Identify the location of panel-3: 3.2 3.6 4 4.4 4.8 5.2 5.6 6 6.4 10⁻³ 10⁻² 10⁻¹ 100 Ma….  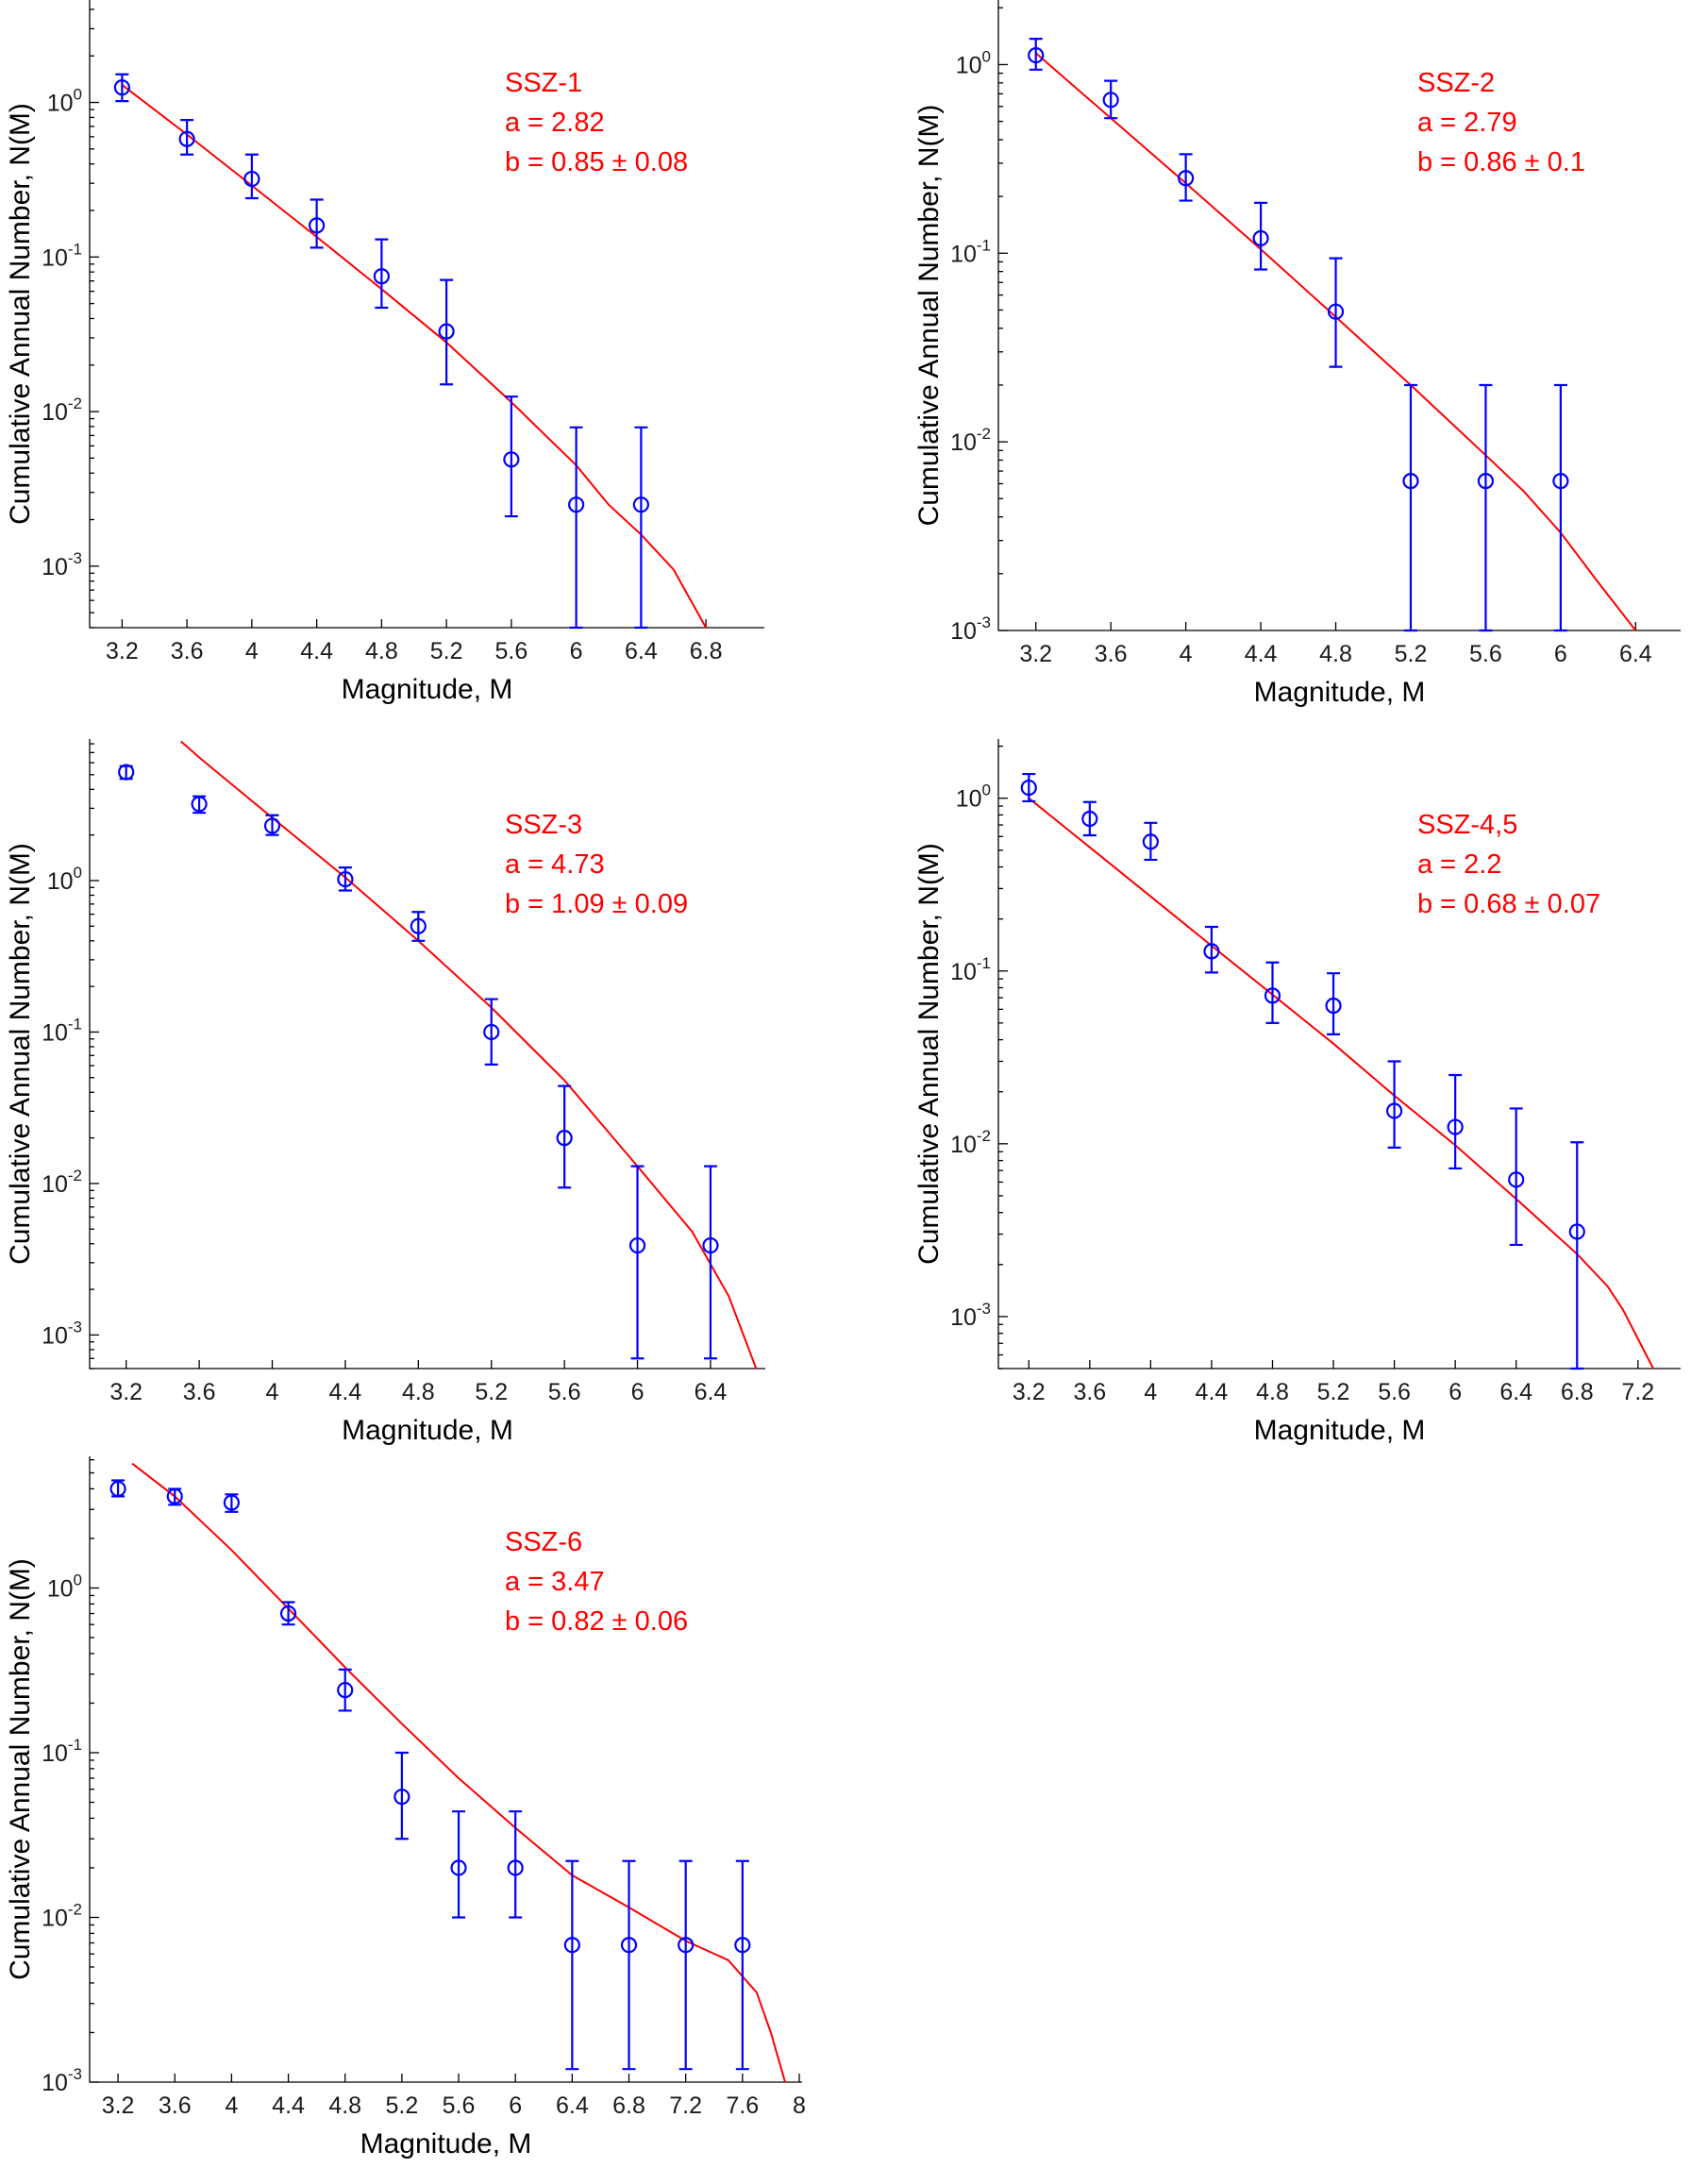
(385, 1092).